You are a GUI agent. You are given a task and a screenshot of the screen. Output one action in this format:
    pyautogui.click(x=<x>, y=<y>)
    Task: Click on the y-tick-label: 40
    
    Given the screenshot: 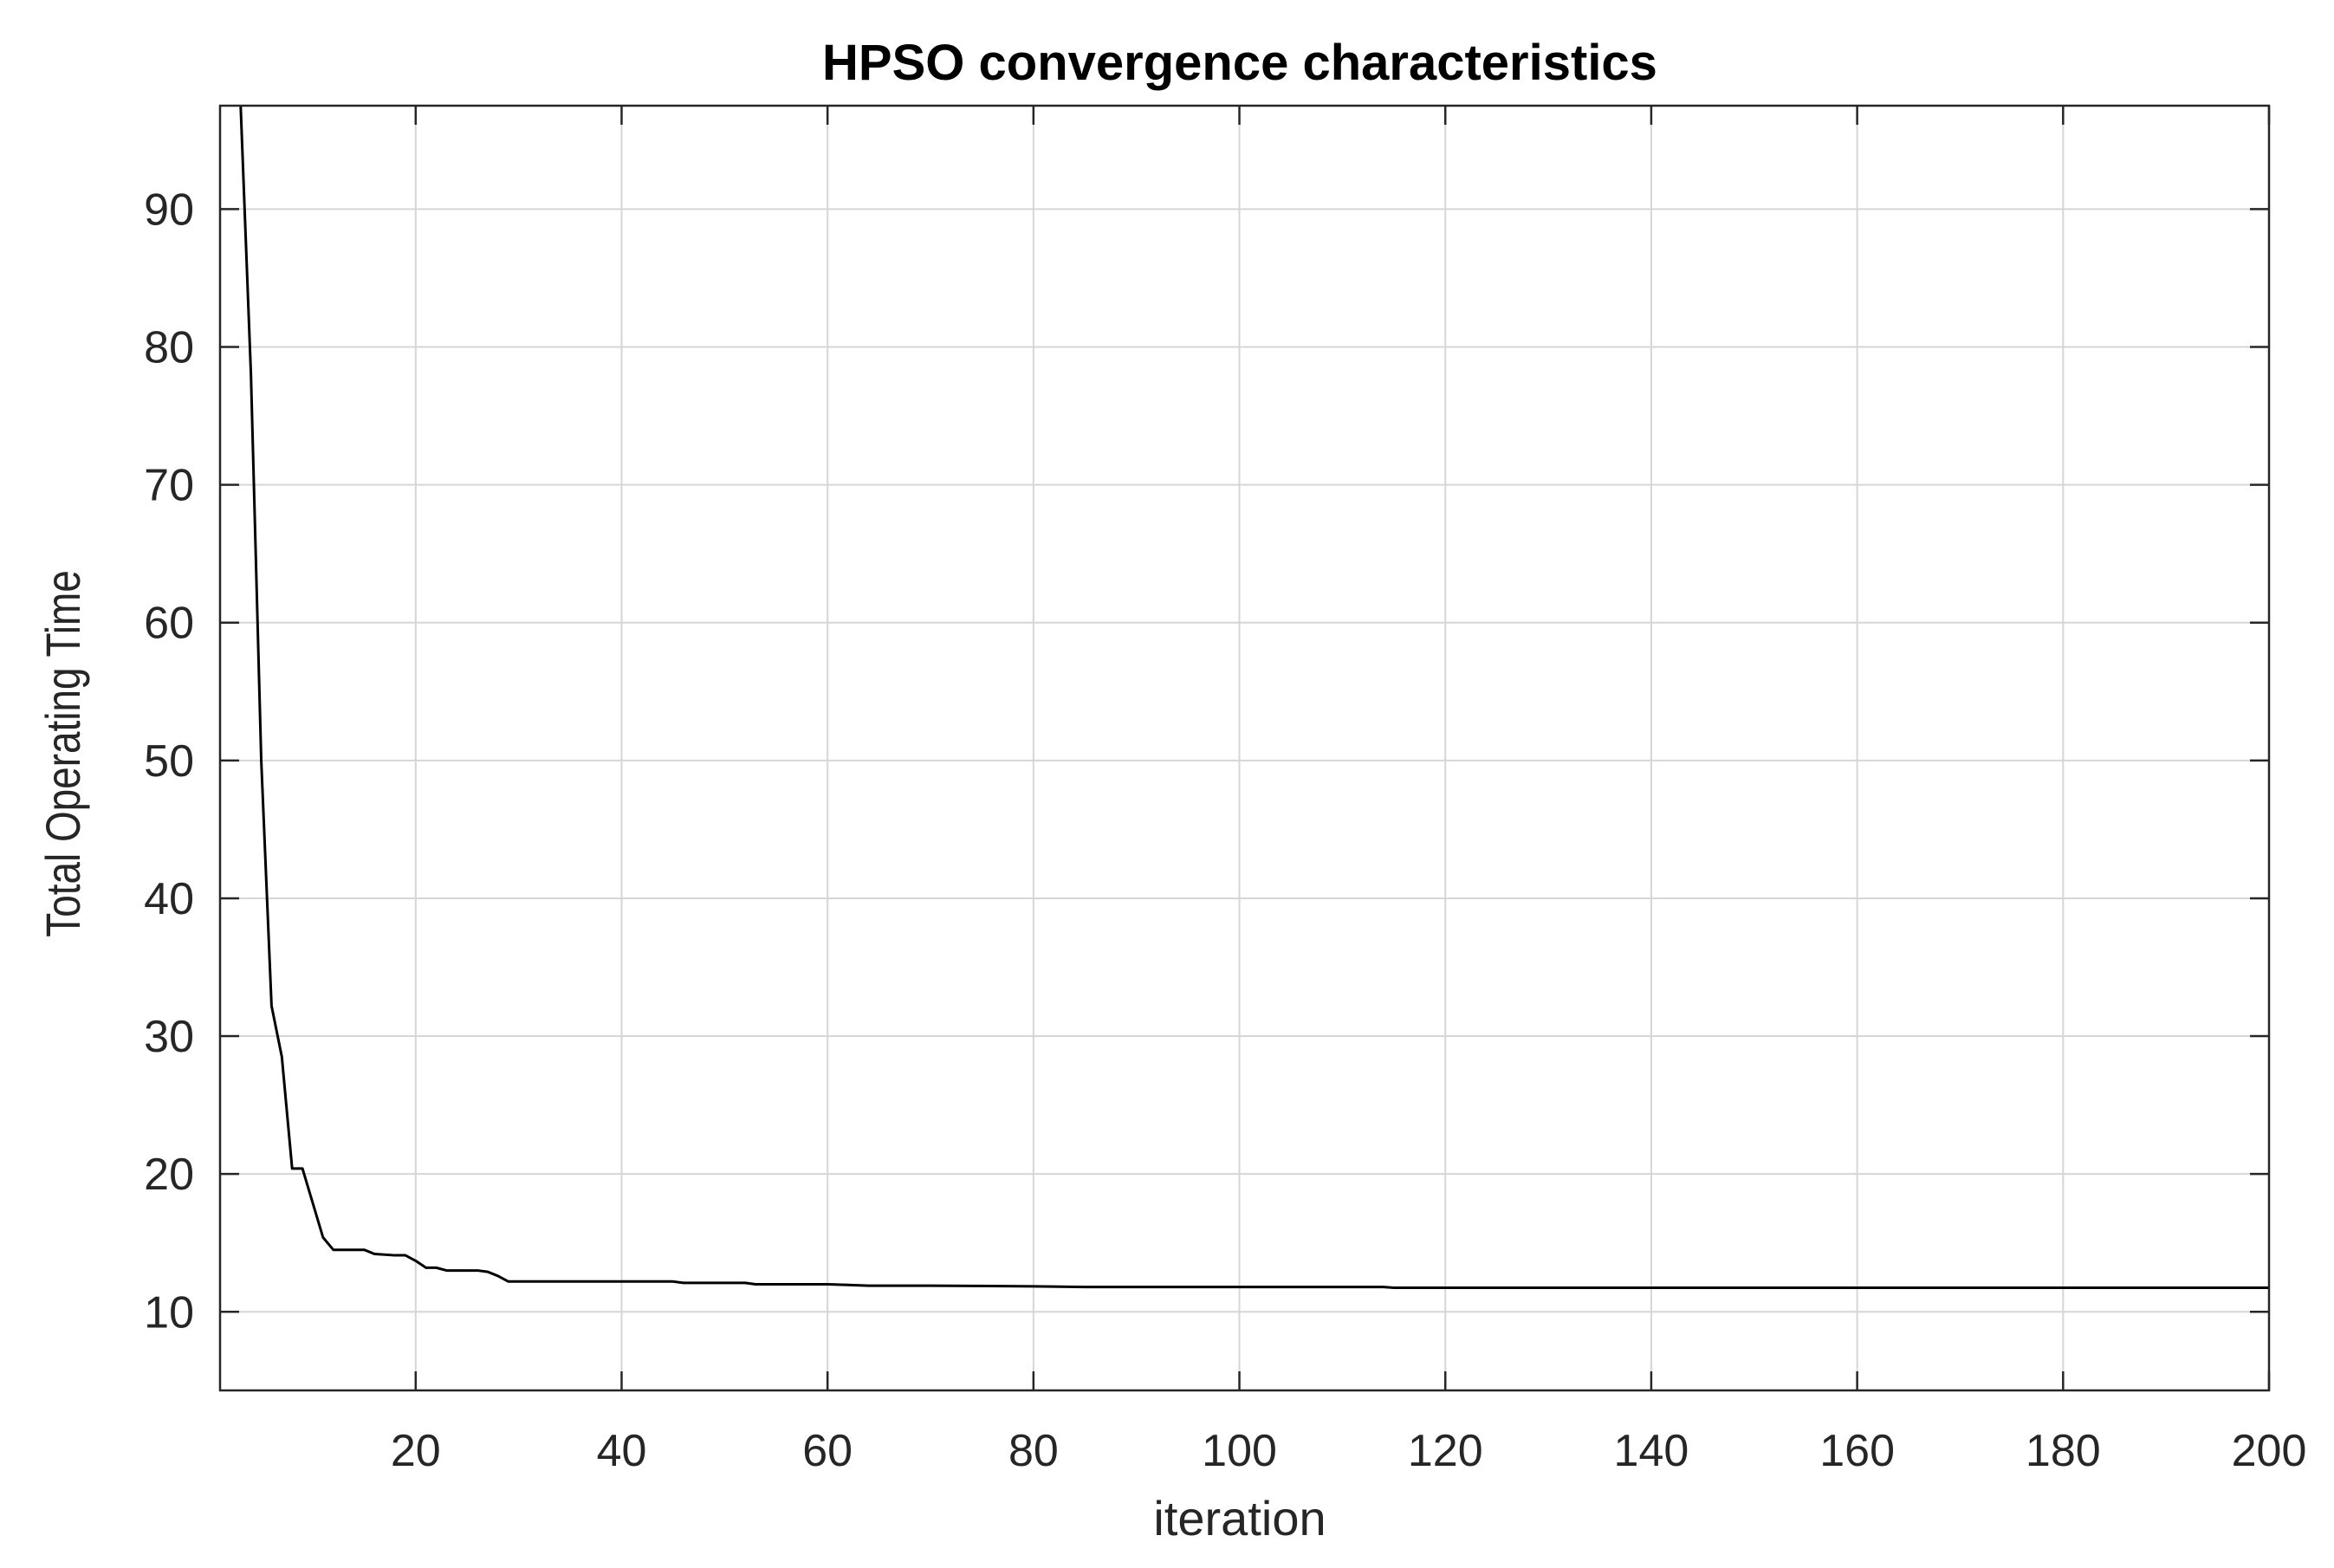 What is the action you would take?
    pyautogui.click(x=169, y=899)
    